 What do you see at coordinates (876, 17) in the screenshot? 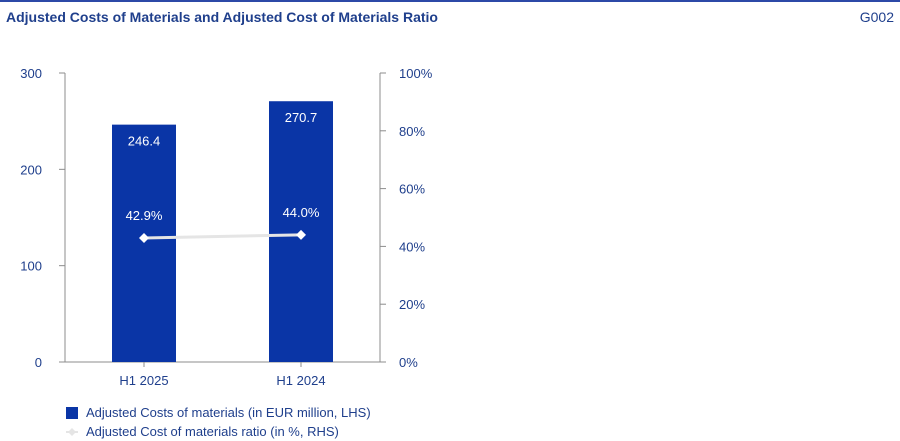
I see `chart-code: G002` at bounding box center [876, 17].